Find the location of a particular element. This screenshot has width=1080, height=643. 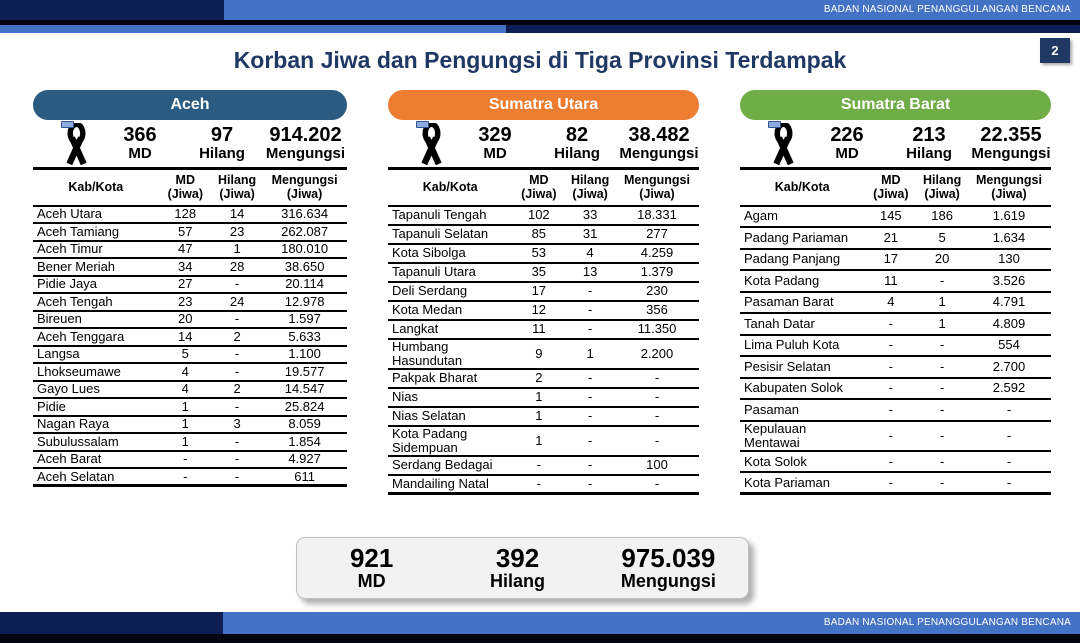

table-row: Lima Puluh Kota - -554 is located at coordinates (895, 346).